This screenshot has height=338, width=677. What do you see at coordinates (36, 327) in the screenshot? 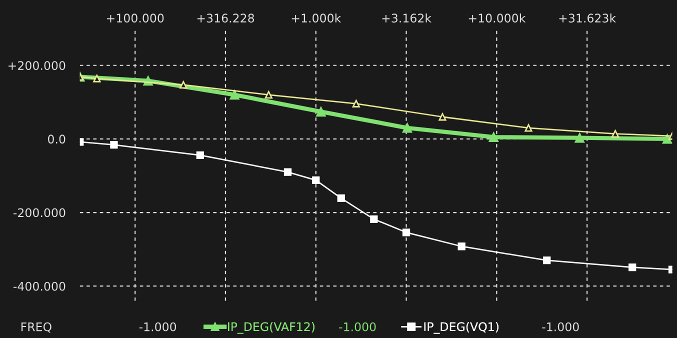
I see `text: FREQ` at bounding box center [36, 327].